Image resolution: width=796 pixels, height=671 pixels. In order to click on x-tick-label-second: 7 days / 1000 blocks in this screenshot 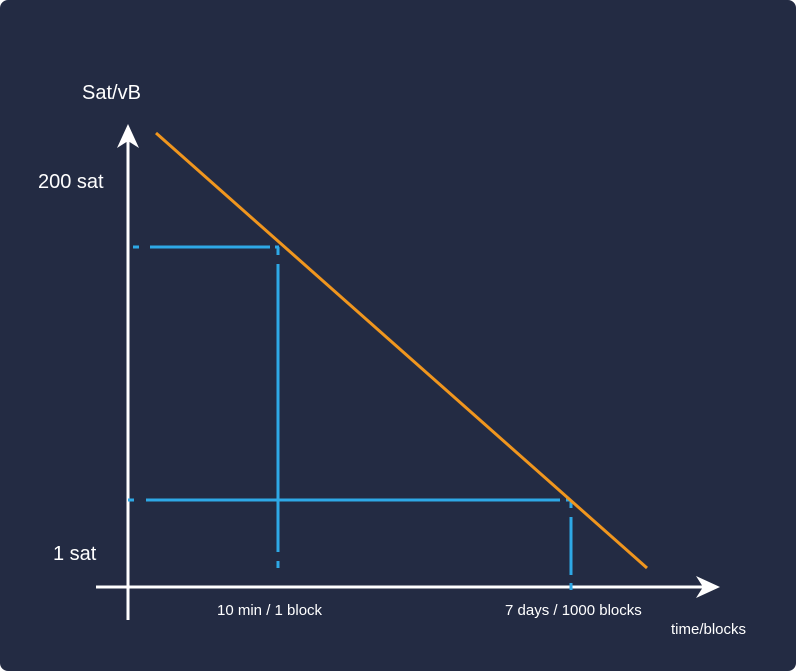, I will do `click(573, 610)`.